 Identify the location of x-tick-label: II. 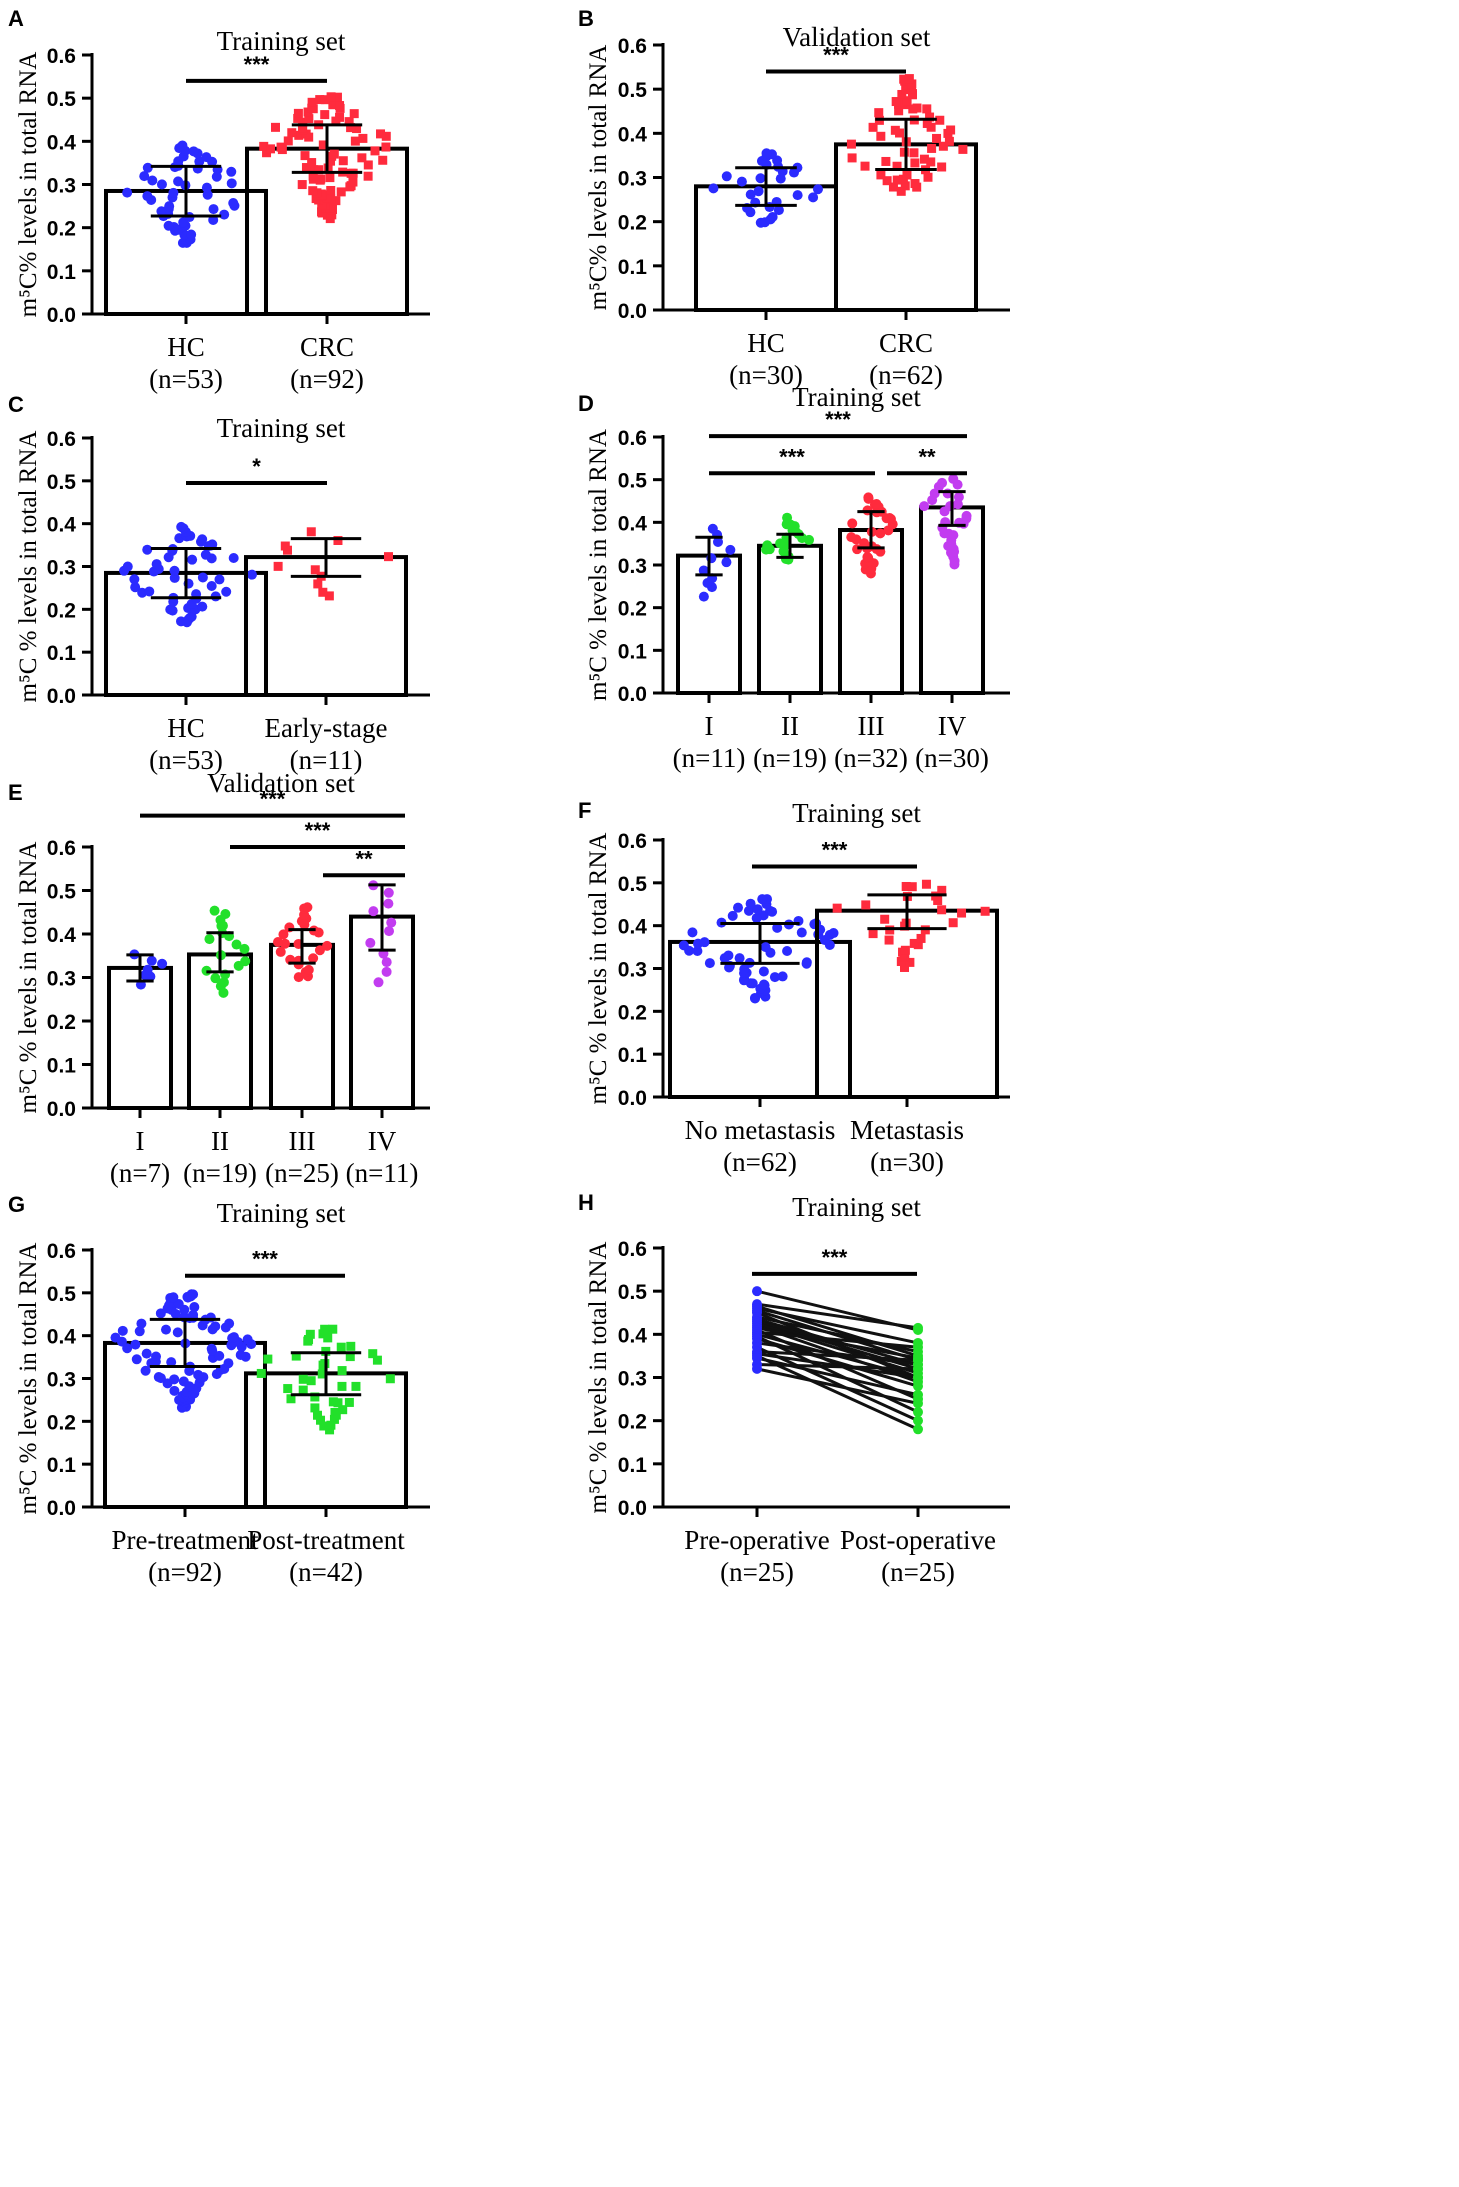
(790, 726).